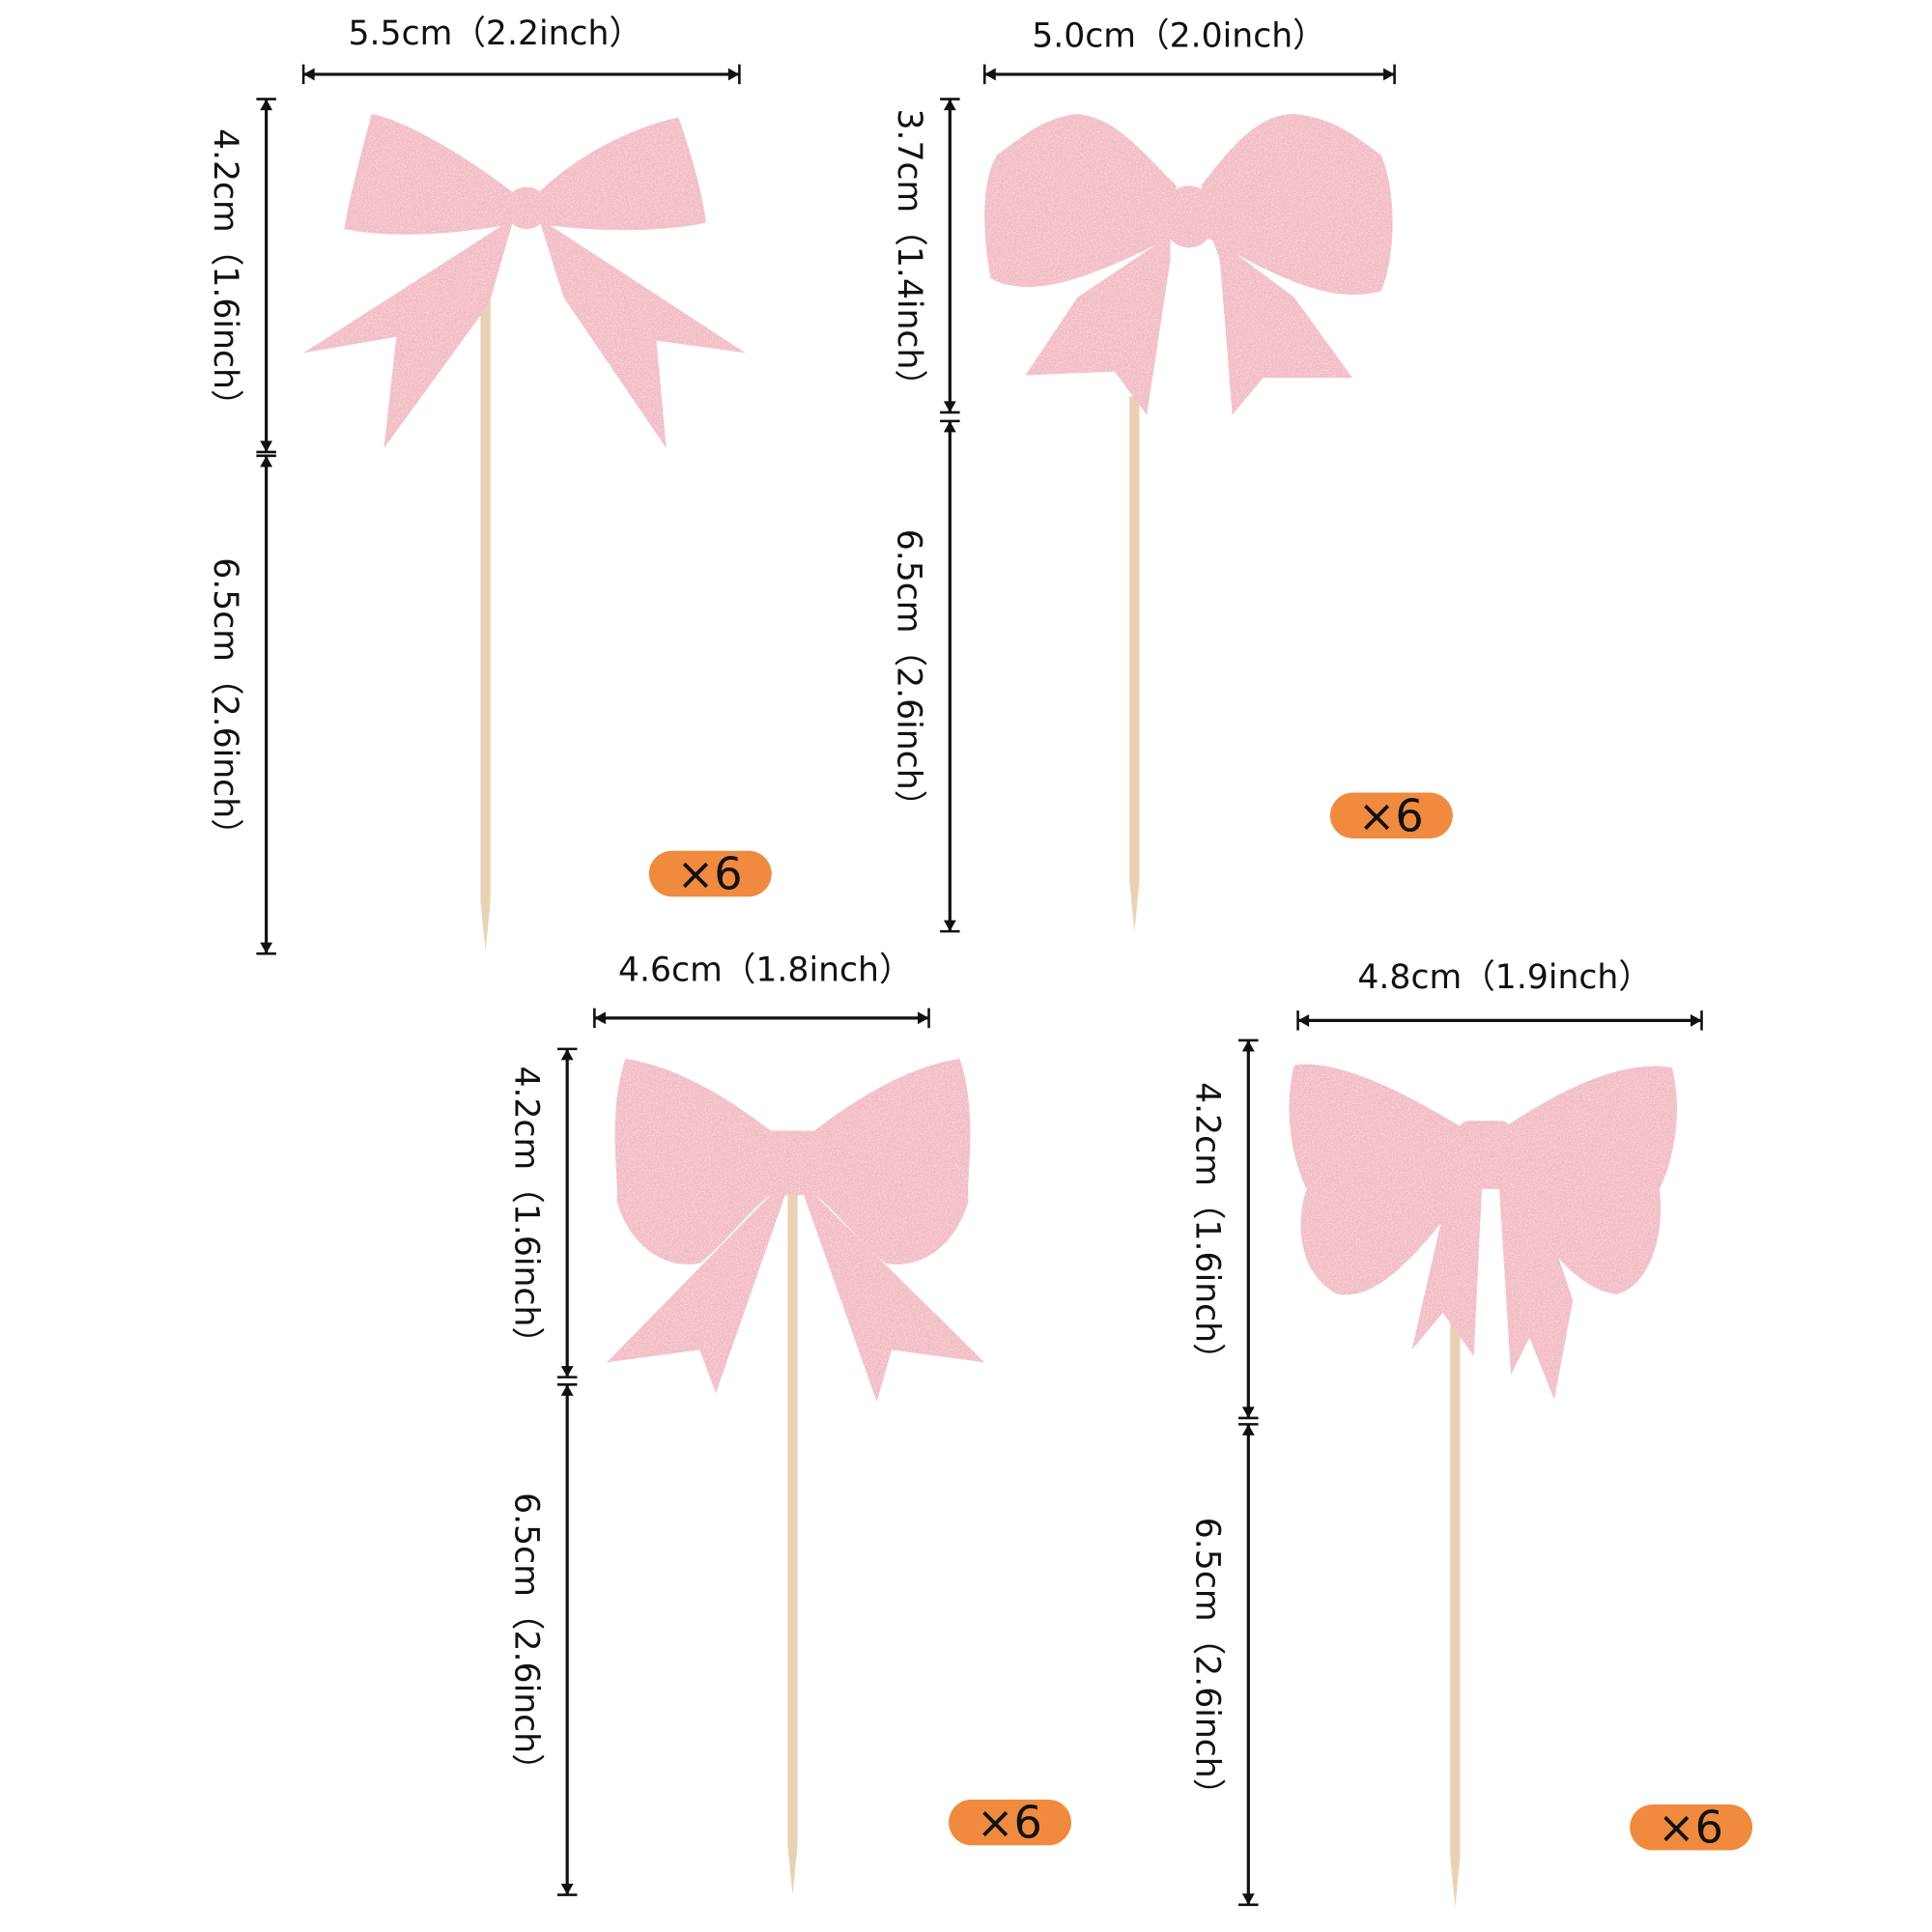  Describe the element at coordinates (1179, 36) in the screenshot. I see `width-label: 5.0cm（2.0inch）` at that location.